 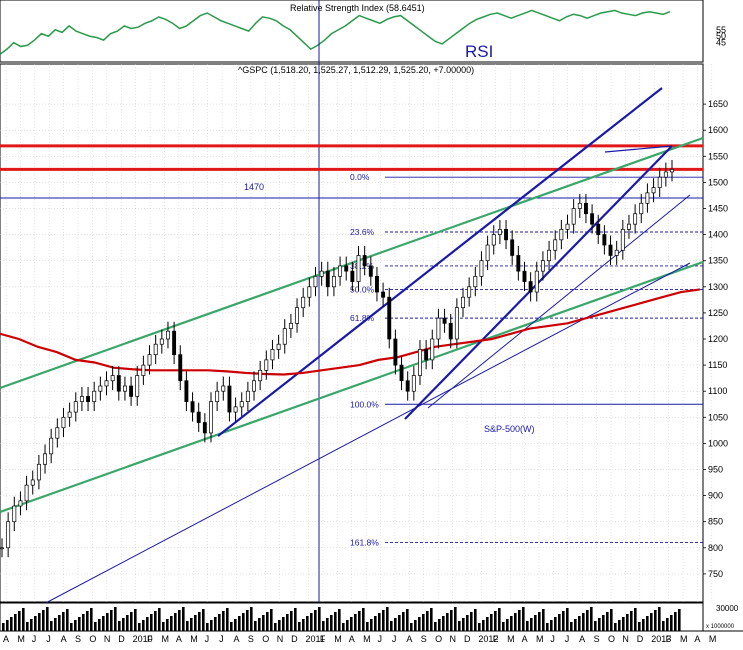 What do you see at coordinates (78, 639) in the screenshot?
I see `x-tick-label: S` at bounding box center [78, 639].